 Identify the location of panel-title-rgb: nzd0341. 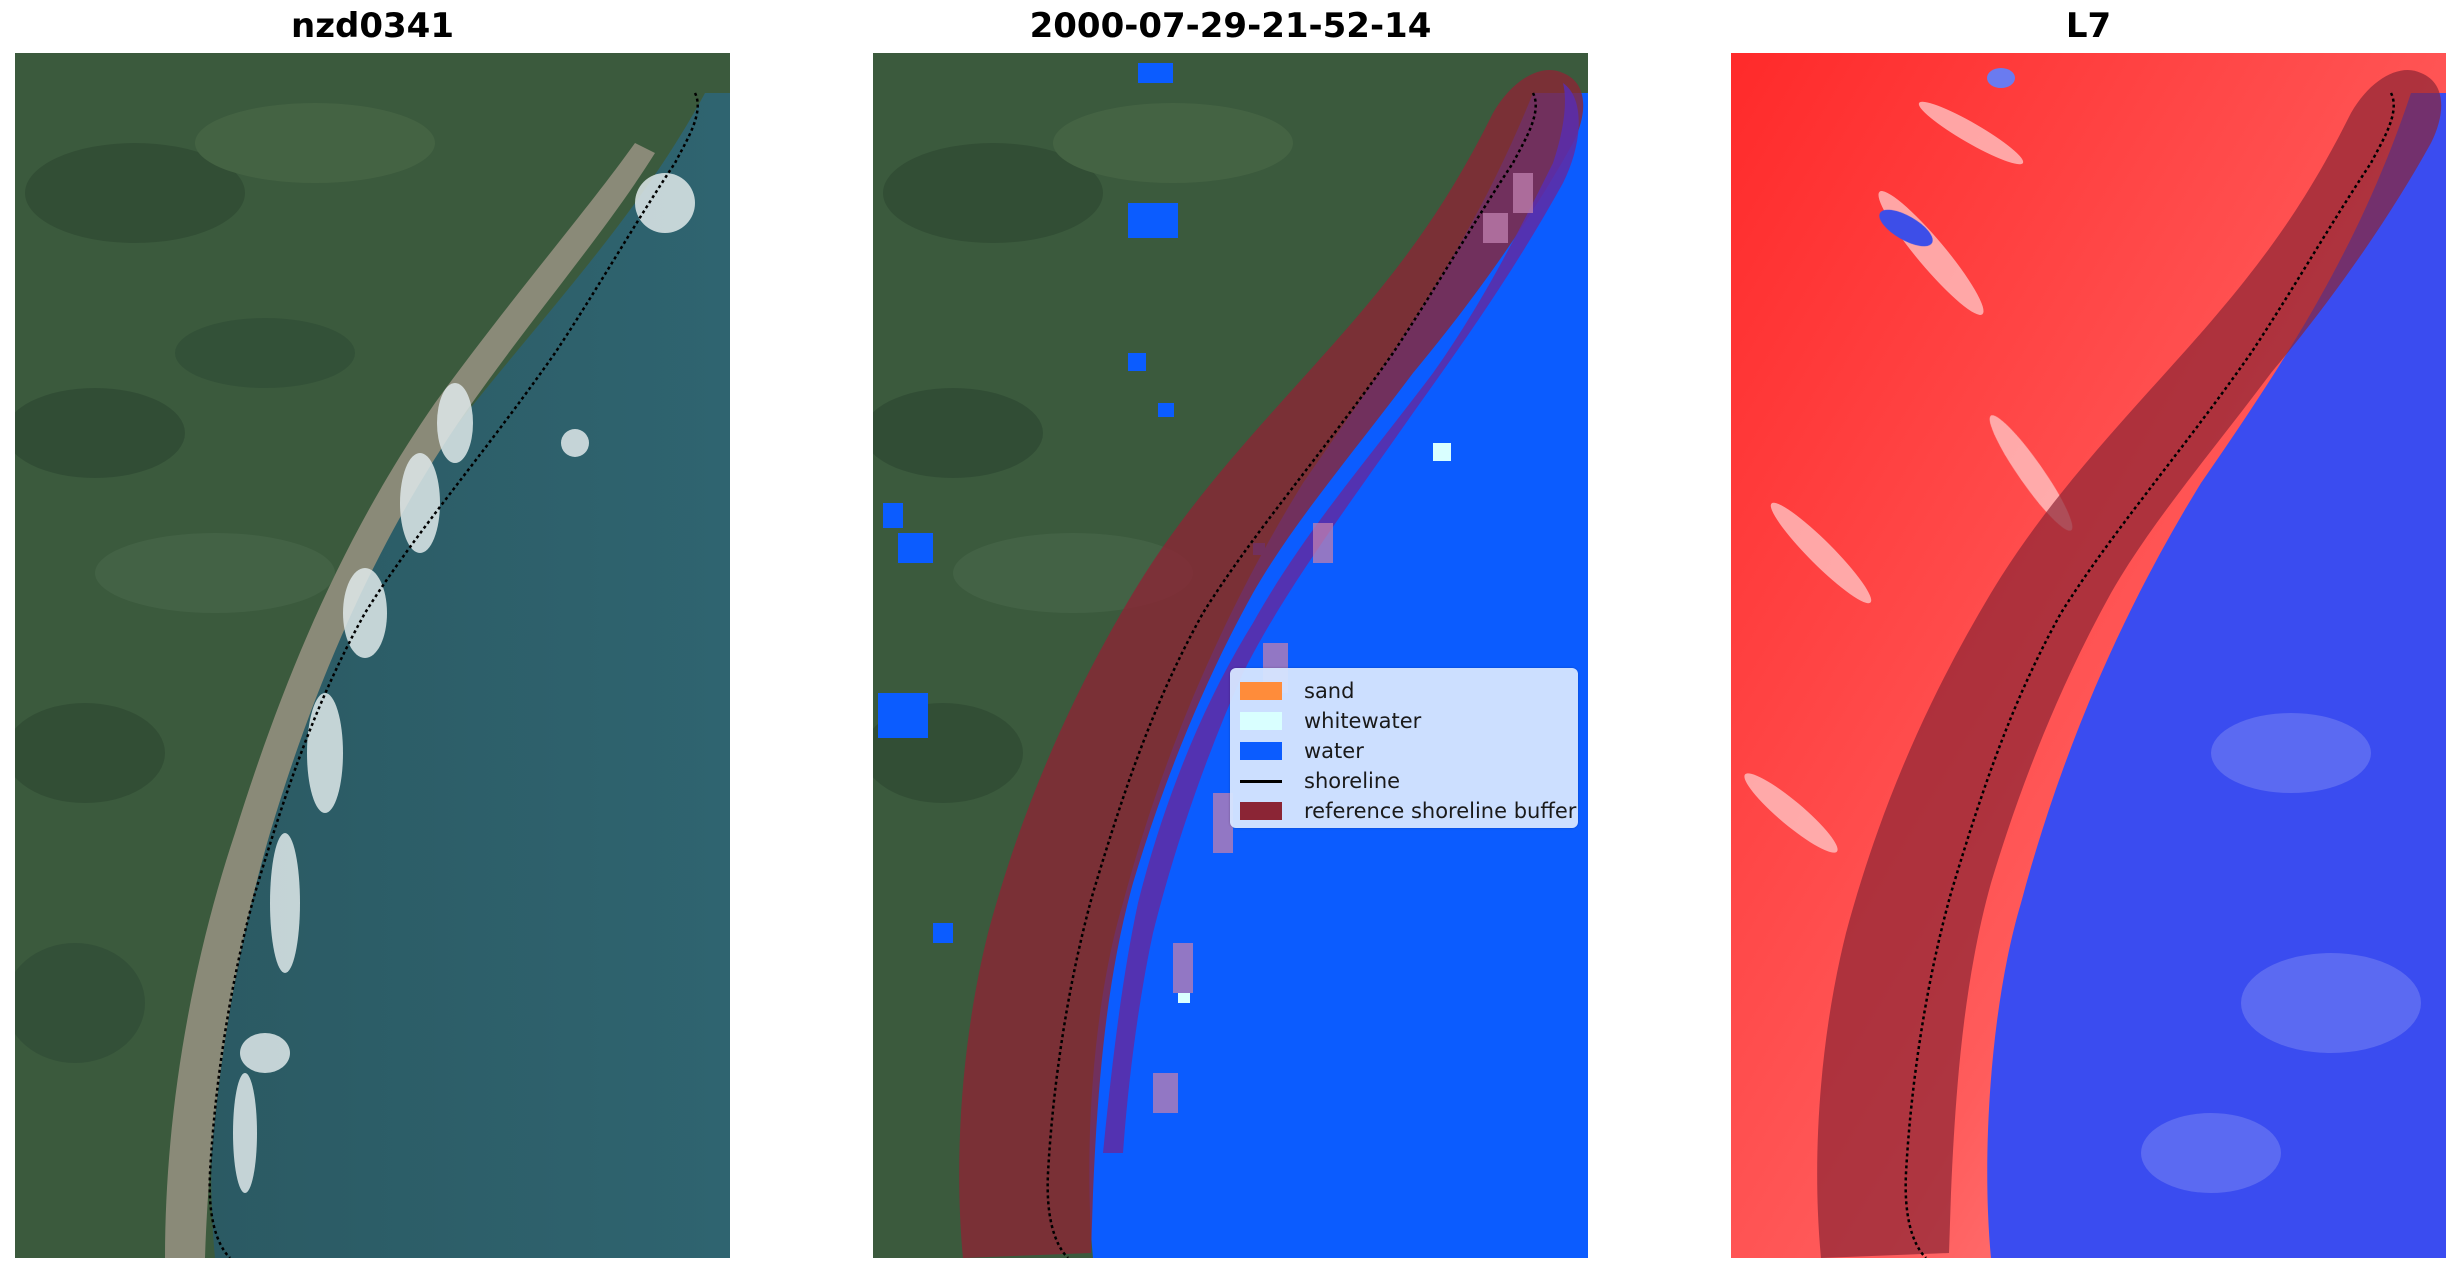
(372, 26).